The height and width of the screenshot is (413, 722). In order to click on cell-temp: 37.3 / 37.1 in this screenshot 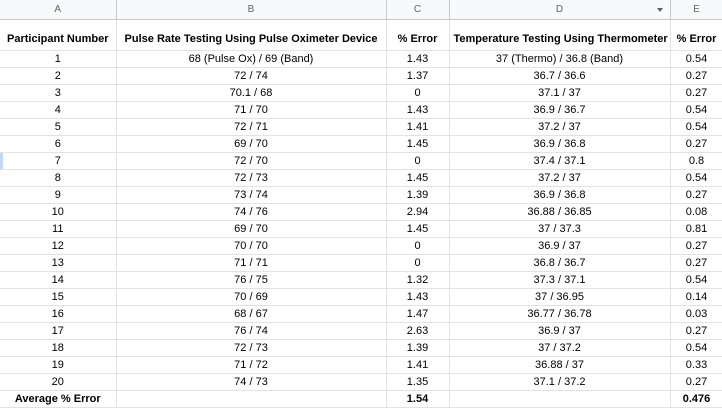, I will do `click(560, 280)`.